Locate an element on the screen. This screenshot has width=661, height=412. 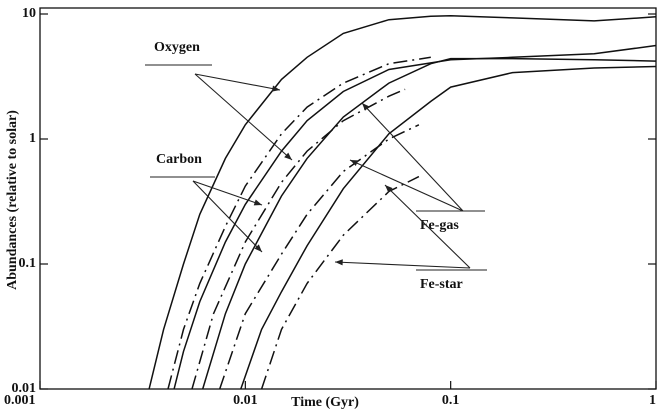
y-tick-label: 10 is located at coordinates (29, 13).